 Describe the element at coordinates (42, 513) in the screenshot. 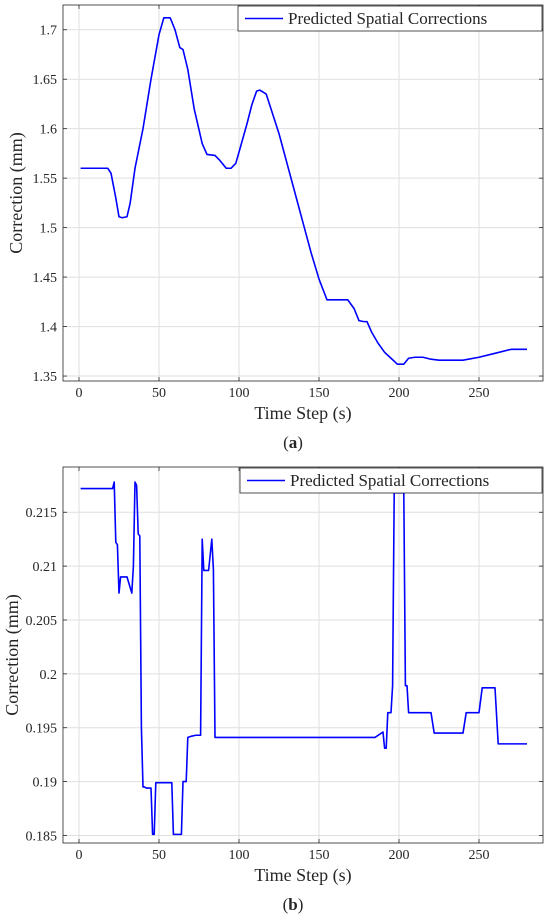

I see `y-tick-label: 0.215` at that location.